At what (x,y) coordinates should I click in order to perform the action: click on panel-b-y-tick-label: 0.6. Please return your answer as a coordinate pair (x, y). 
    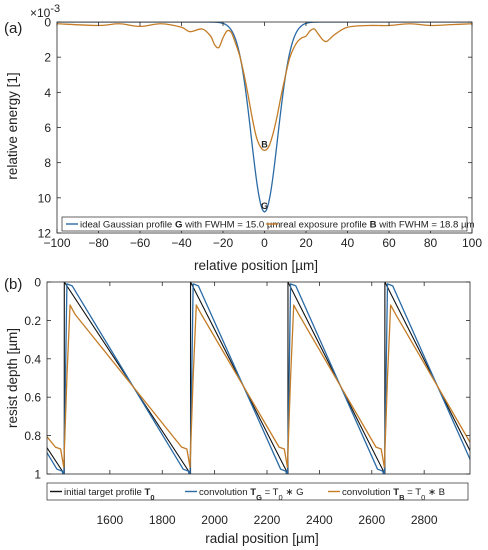
    Looking at the image, I should click on (32, 398).